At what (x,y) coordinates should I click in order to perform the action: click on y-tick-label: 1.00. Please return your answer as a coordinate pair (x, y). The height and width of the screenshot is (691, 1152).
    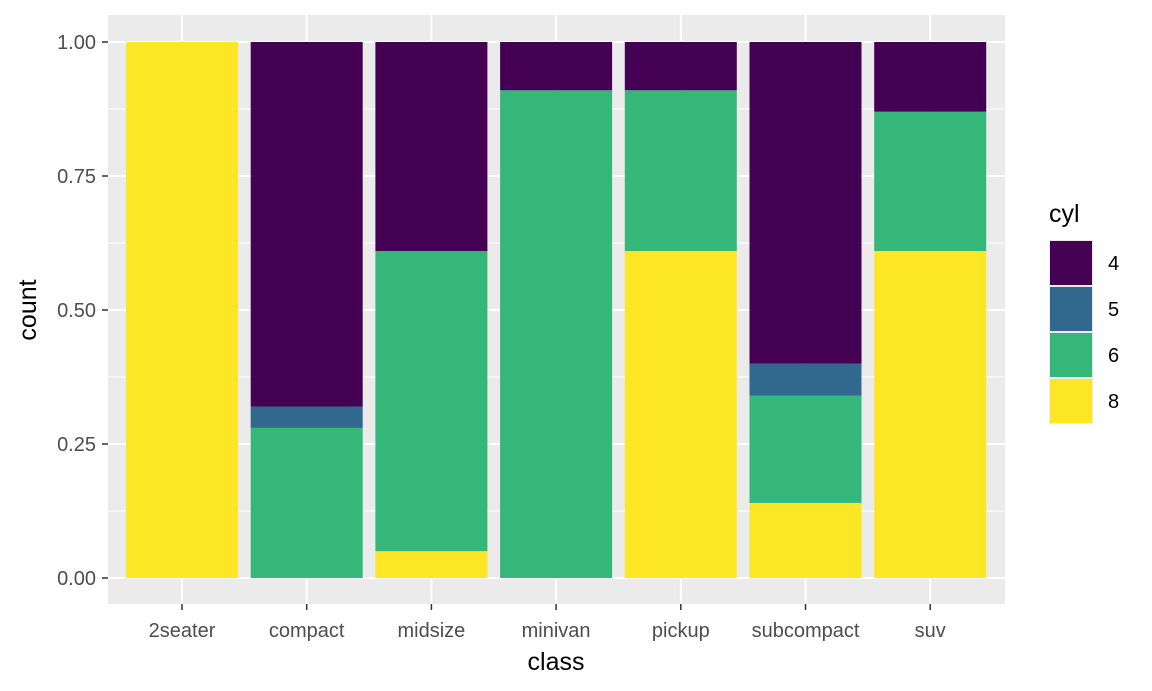
    Looking at the image, I should click on (76, 43).